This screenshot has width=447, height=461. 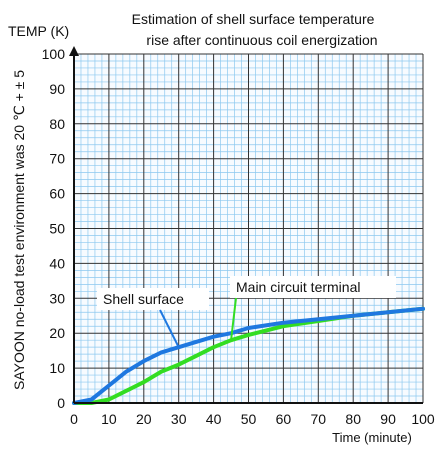 I want to click on x-axis-label: Time (minute), so click(x=372, y=437).